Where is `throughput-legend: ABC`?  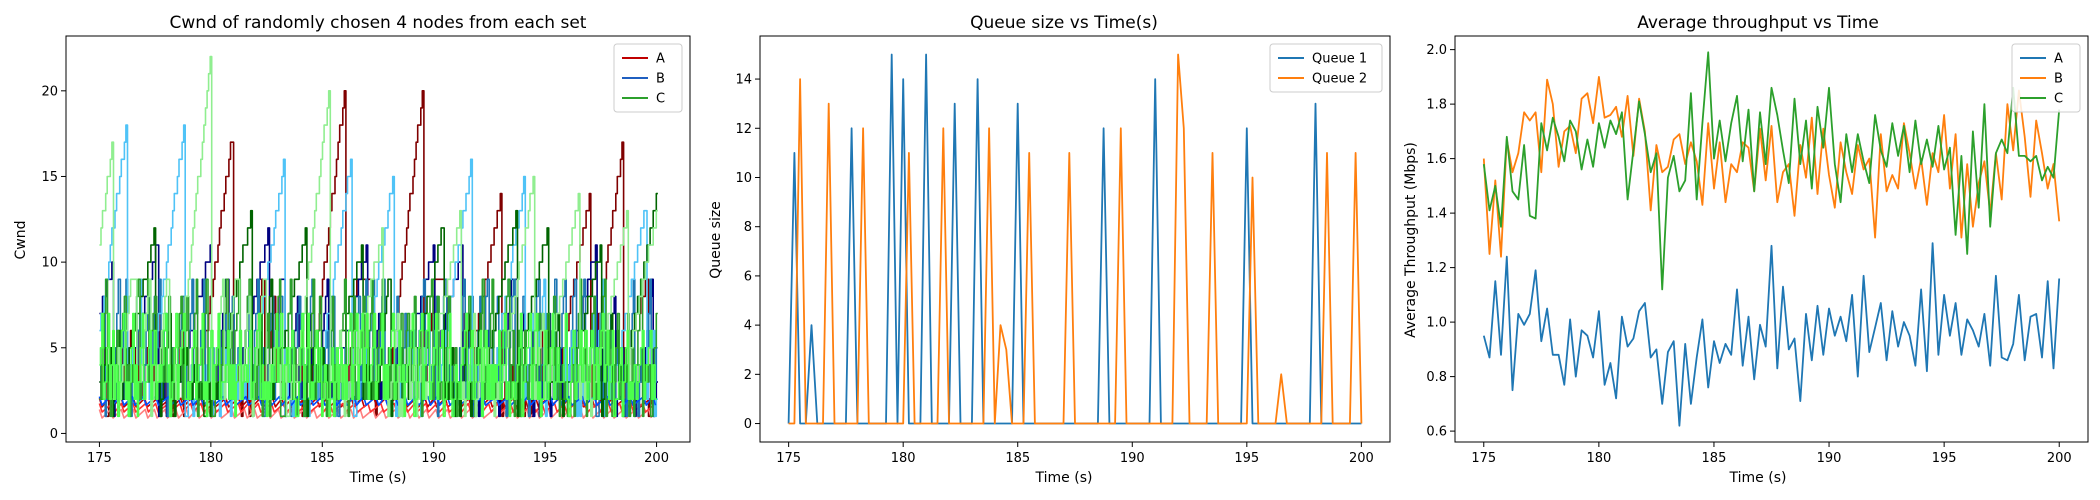 throughput-legend: ABC is located at coordinates (2046, 78).